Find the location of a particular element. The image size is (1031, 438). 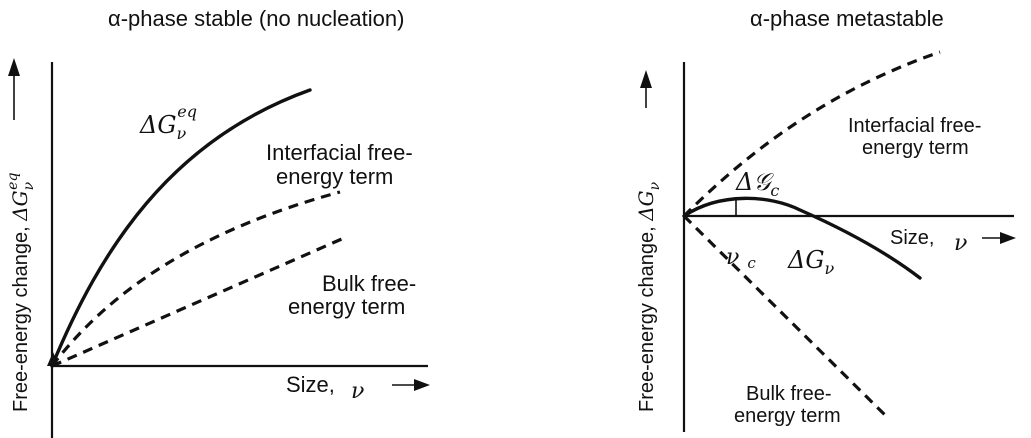

left-x-axis-symbol: ν is located at coordinates (357, 391).